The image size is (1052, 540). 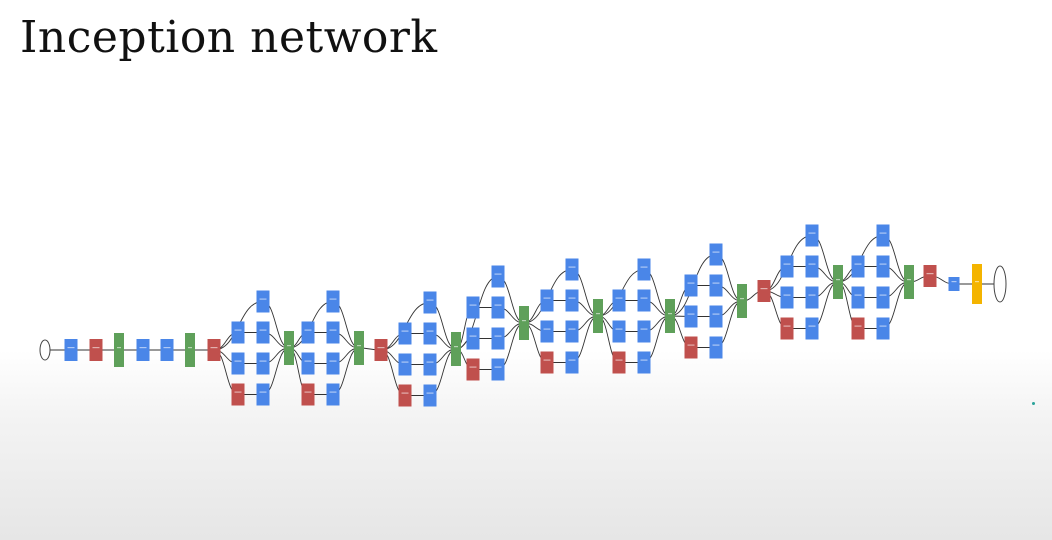 What do you see at coordinates (1033, 403) in the screenshot?
I see `cursor-dot` at bounding box center [1033, 403].